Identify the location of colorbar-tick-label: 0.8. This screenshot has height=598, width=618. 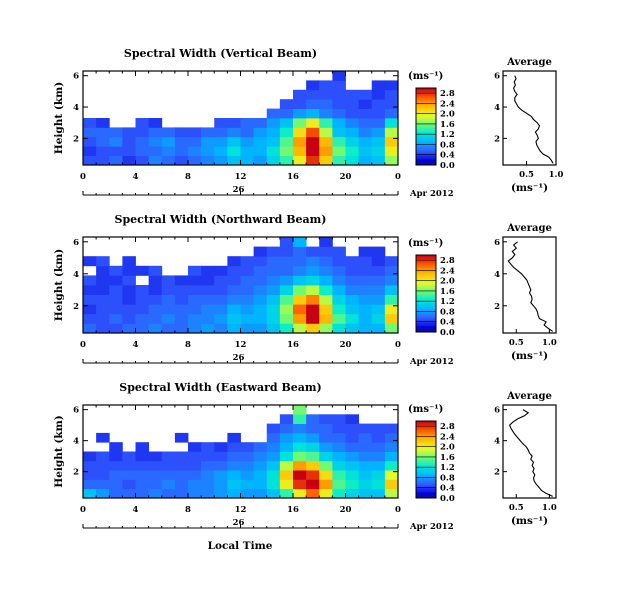
(447, 478).